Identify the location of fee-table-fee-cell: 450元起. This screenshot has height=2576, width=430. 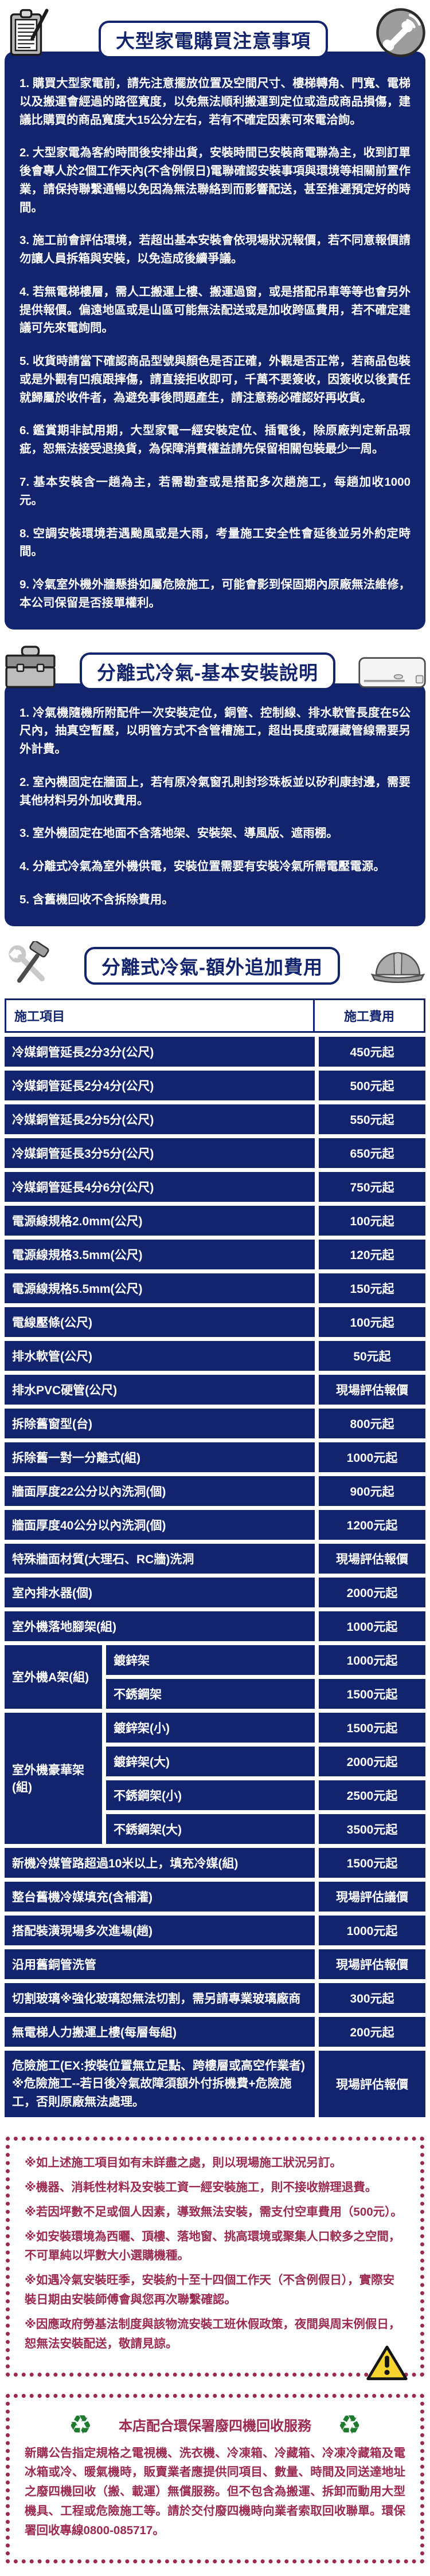
(372, 1051).